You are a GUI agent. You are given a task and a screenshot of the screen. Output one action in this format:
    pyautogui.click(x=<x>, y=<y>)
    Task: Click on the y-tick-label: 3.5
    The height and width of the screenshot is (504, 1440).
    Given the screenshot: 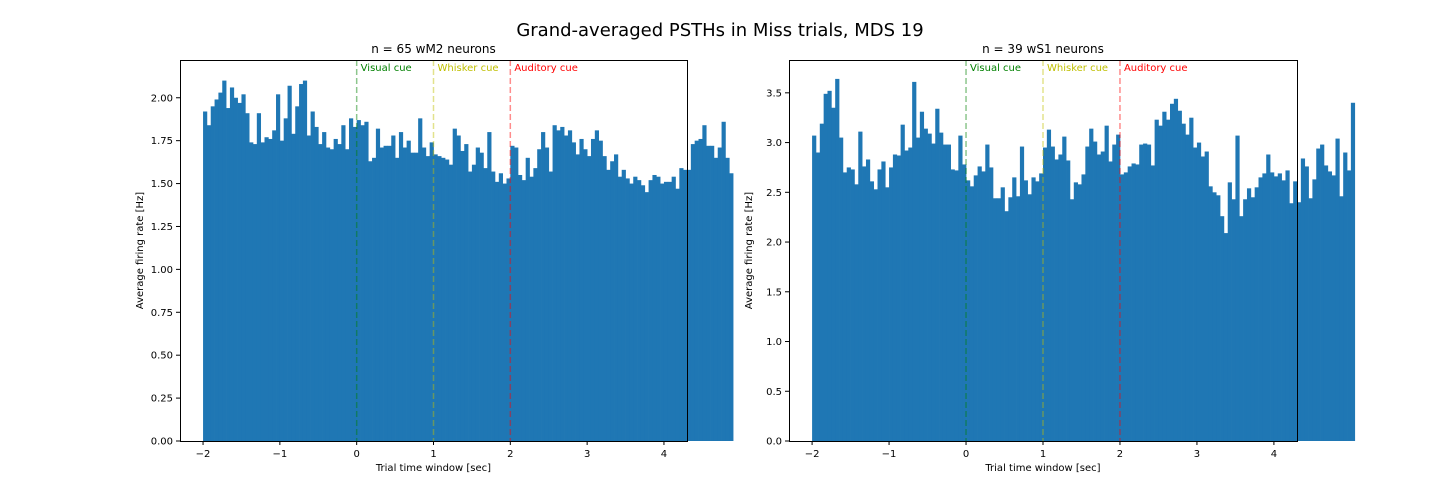 What is the action you would take?
    pyautogui.click(x=774, y=93)
    